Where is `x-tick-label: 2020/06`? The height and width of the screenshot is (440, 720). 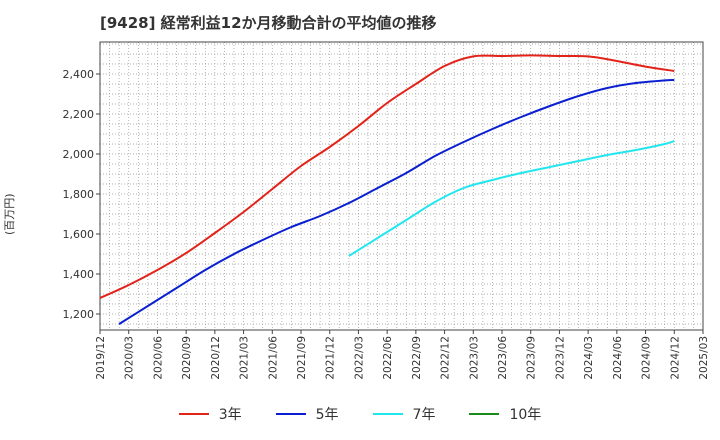 x-tick-label: 2020/06 is located at coordinates (158, 358).